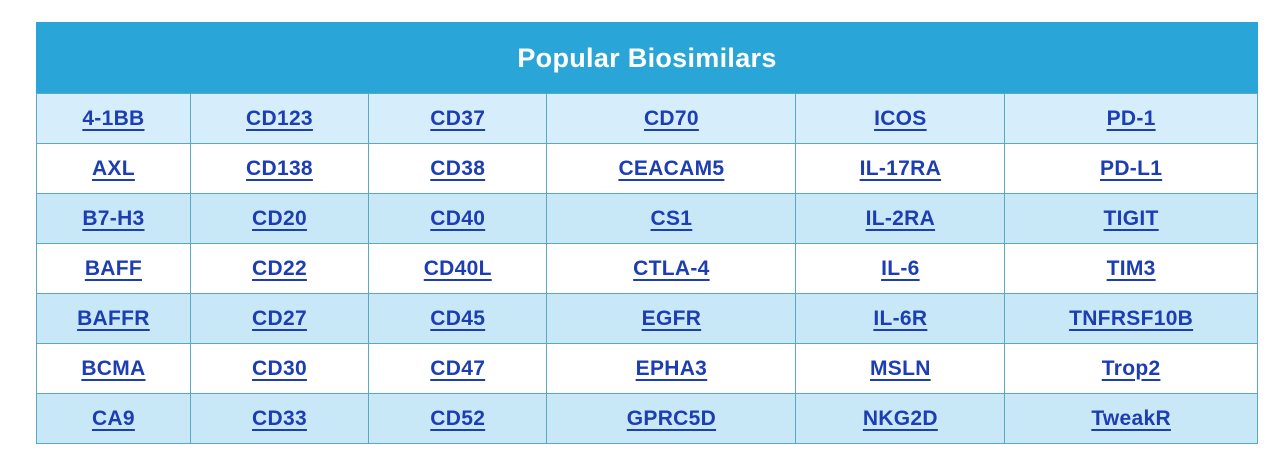  I want to click on table-cell: CS1, so click(671, 218).